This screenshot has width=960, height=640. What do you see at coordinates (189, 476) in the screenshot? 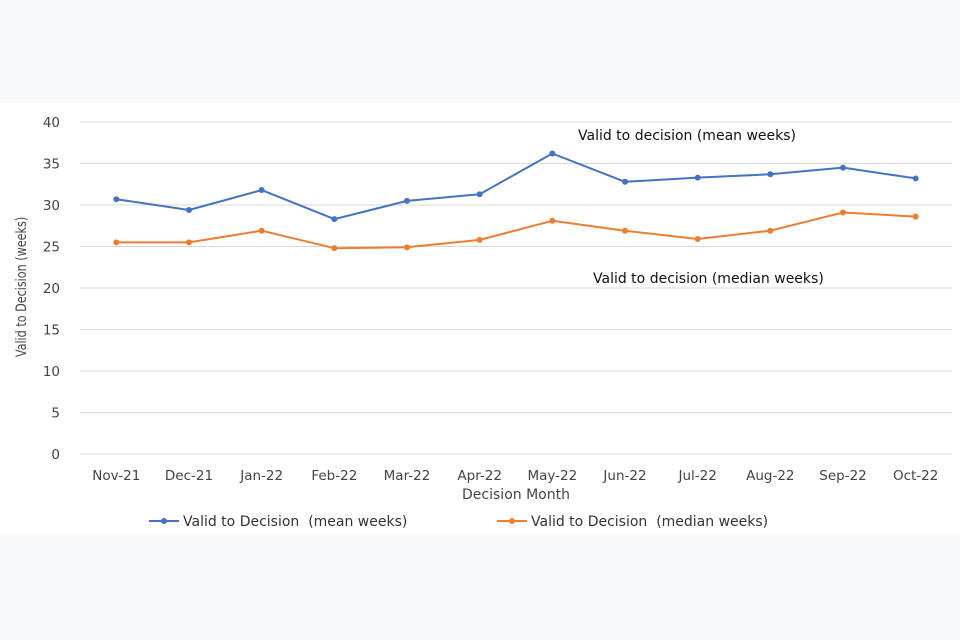
I see `x-tick-label: Dec-21` at bounding box center [189, 476].